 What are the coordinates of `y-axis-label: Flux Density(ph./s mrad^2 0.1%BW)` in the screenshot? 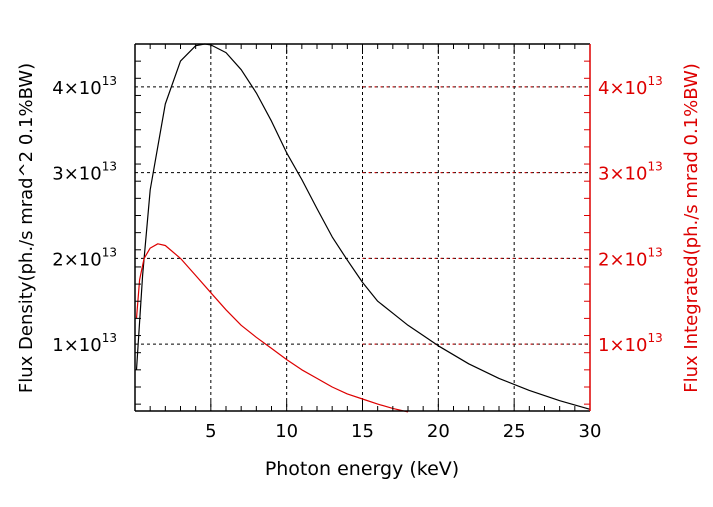 It's located at (26, 228).